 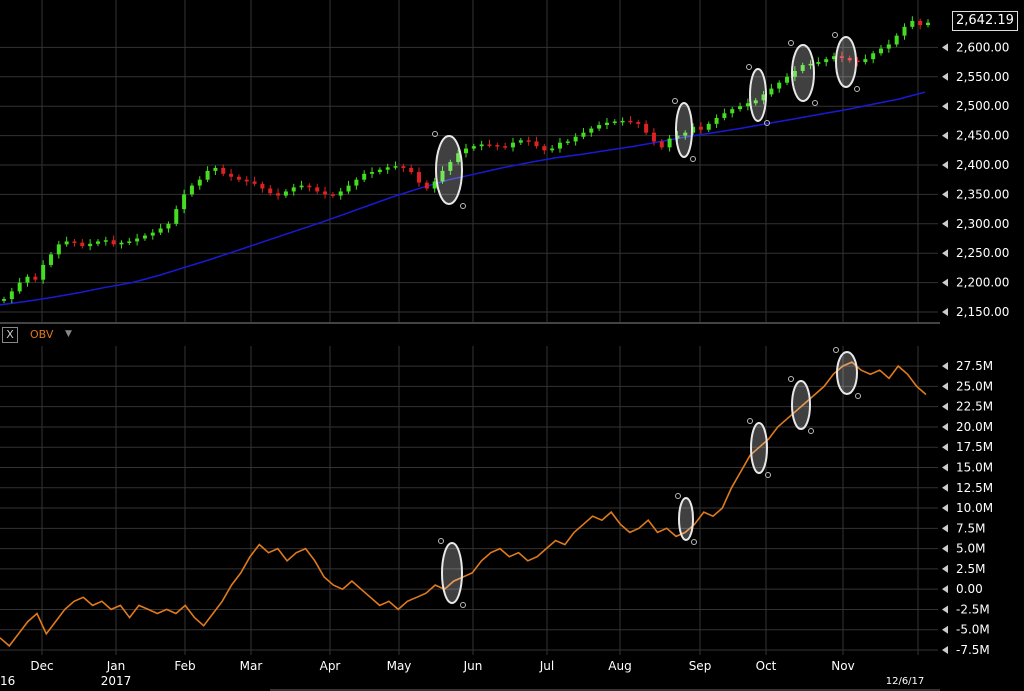 What do you see at coordinates (974, 508) in the screenshot?
I see `obv-tick-label: 10.0M` at bounding box center [974, 508].